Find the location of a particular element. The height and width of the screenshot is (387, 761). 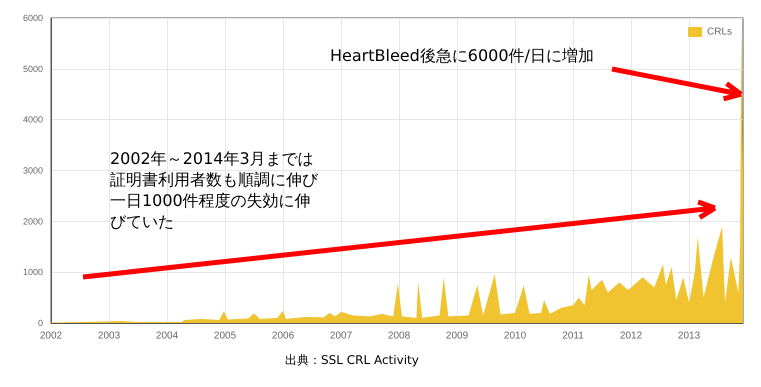

y-tick-label: 4000 is located at coordinates (32, 119).